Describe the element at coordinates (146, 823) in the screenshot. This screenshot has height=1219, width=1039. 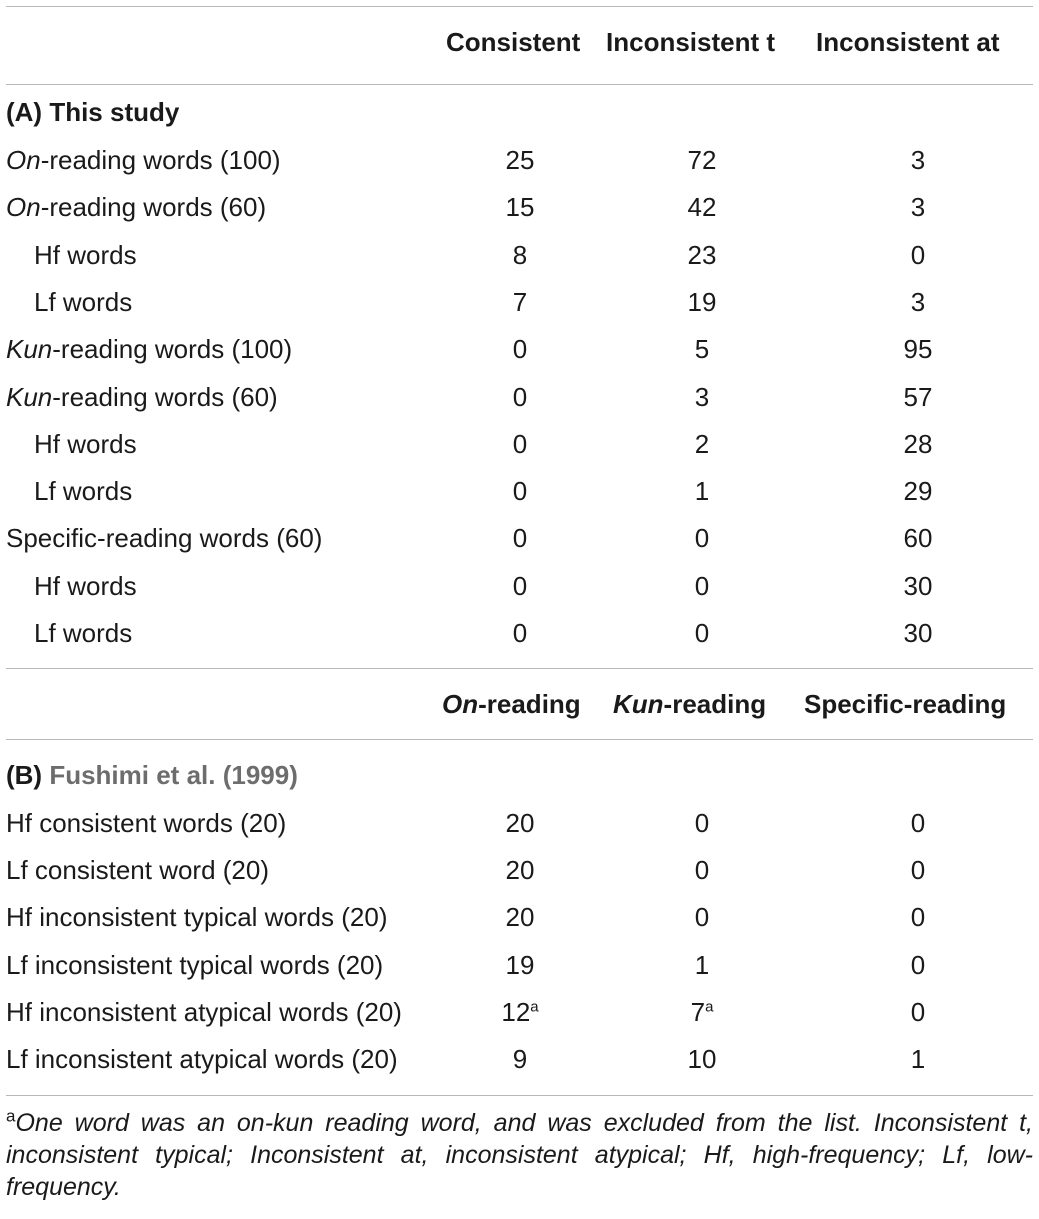
I see `row-label: Hf consistent words (20)` at that location.